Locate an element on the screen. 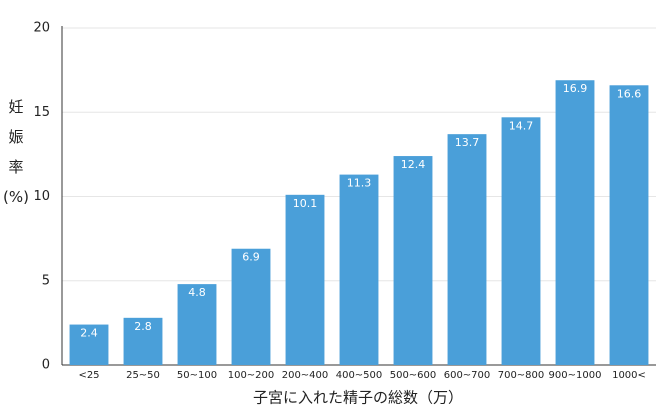 The image size is (668, 412). x-tick-label: 700~800 is located at coordinates (521, 375).